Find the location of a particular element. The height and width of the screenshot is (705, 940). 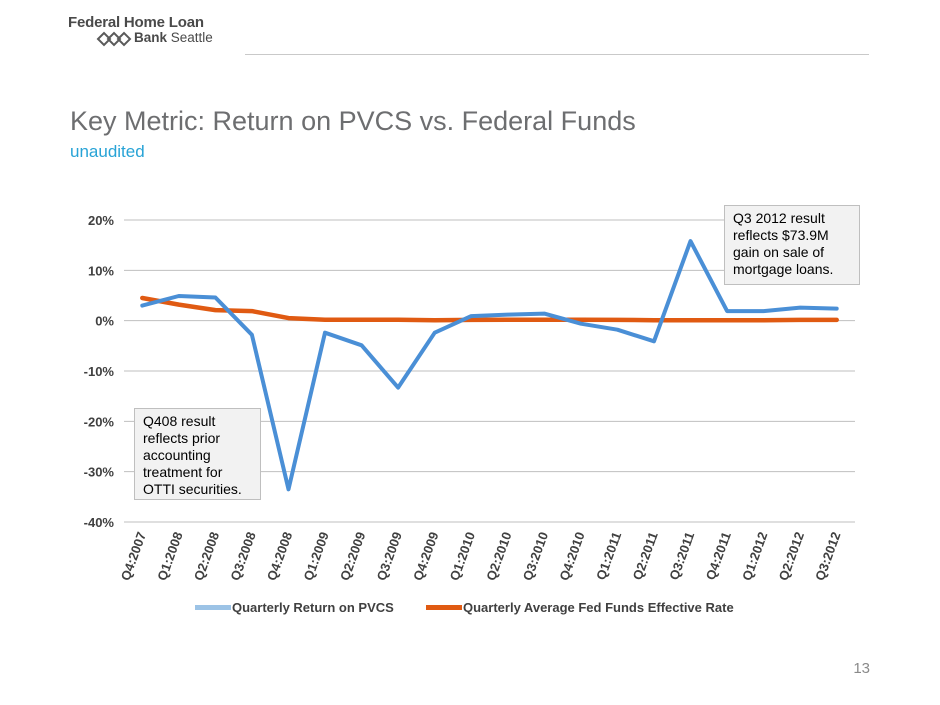

y-tick-label: 20% is located at coordinates (101, 220).